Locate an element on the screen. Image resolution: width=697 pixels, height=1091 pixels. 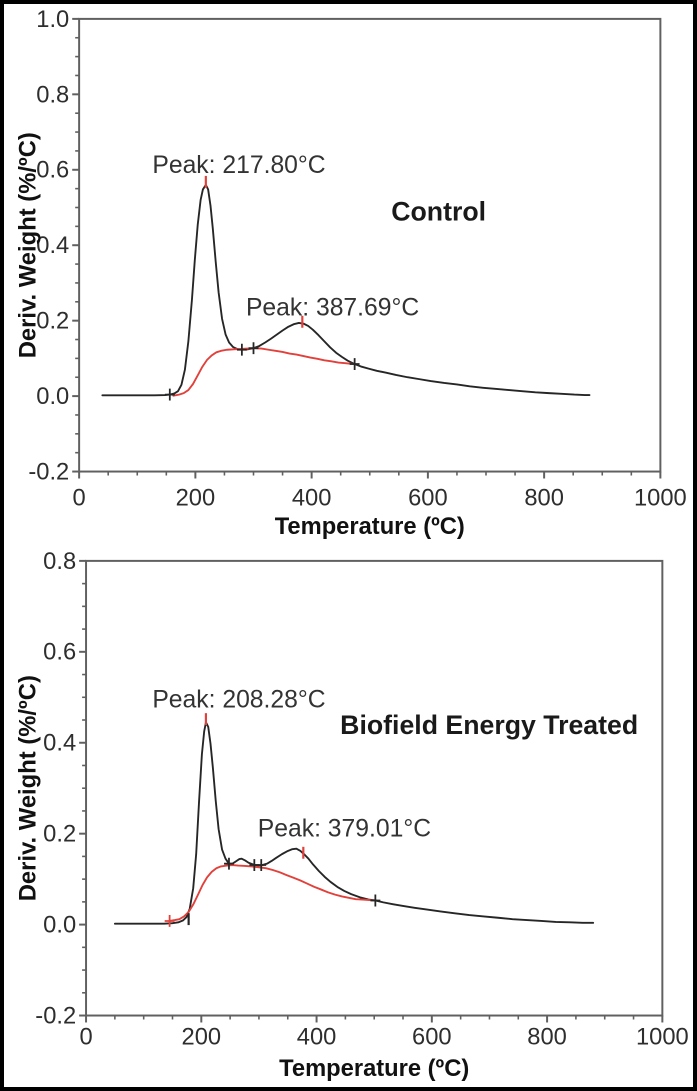
peak-annotation: Peak: 217.80°C is located at coordinates (238, 165).